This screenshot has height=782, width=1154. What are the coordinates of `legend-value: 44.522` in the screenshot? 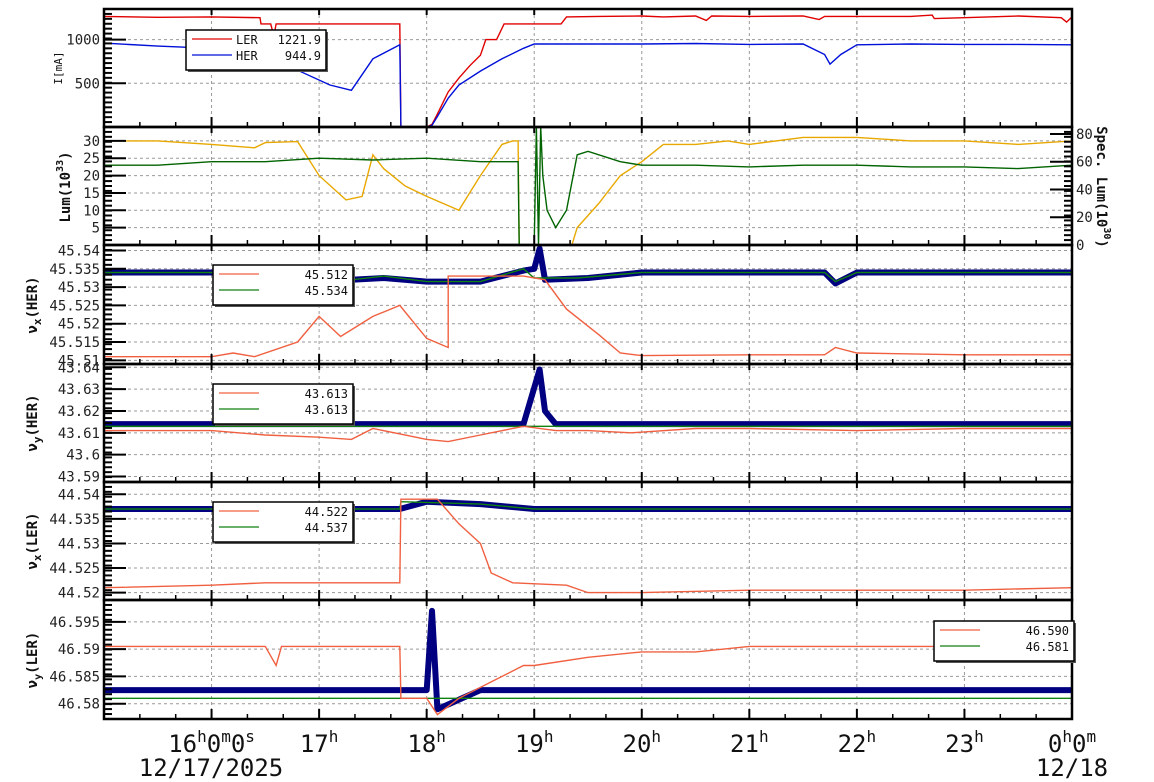 It's located at (326, 512).